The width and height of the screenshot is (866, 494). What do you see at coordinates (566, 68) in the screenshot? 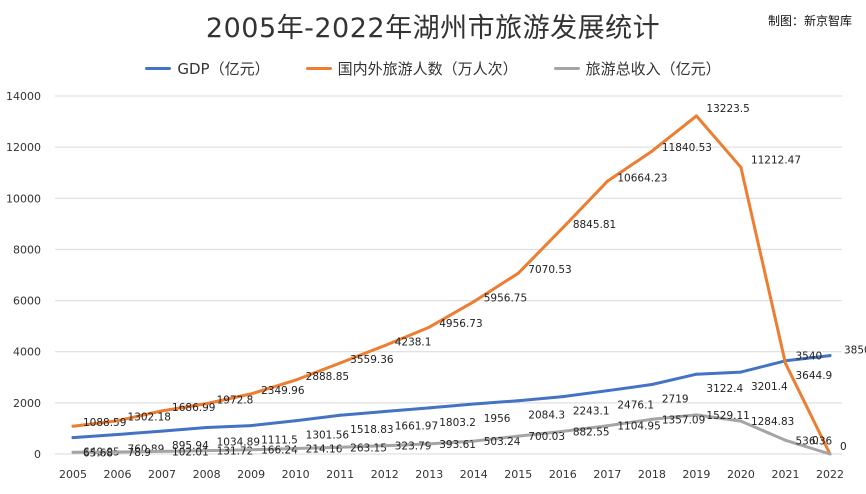
I see `legend-swatch-revenue` at bounding box center [566, 68].